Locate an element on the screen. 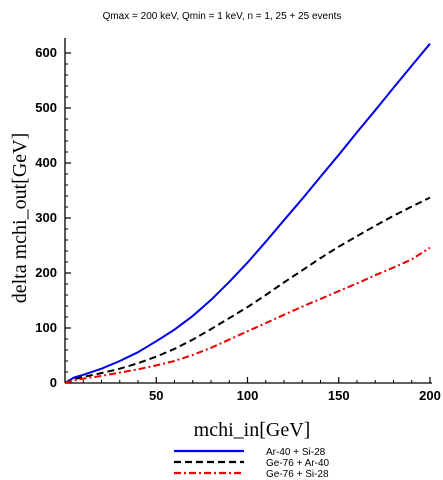 The image size is (443, 480). y-tick-label: 100 is located at coordinates (46, 327).